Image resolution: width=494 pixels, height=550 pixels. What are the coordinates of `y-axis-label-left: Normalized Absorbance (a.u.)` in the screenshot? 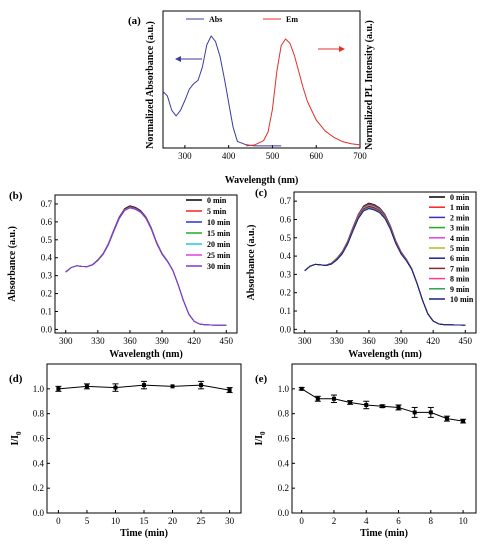 It's located at (150, 85).